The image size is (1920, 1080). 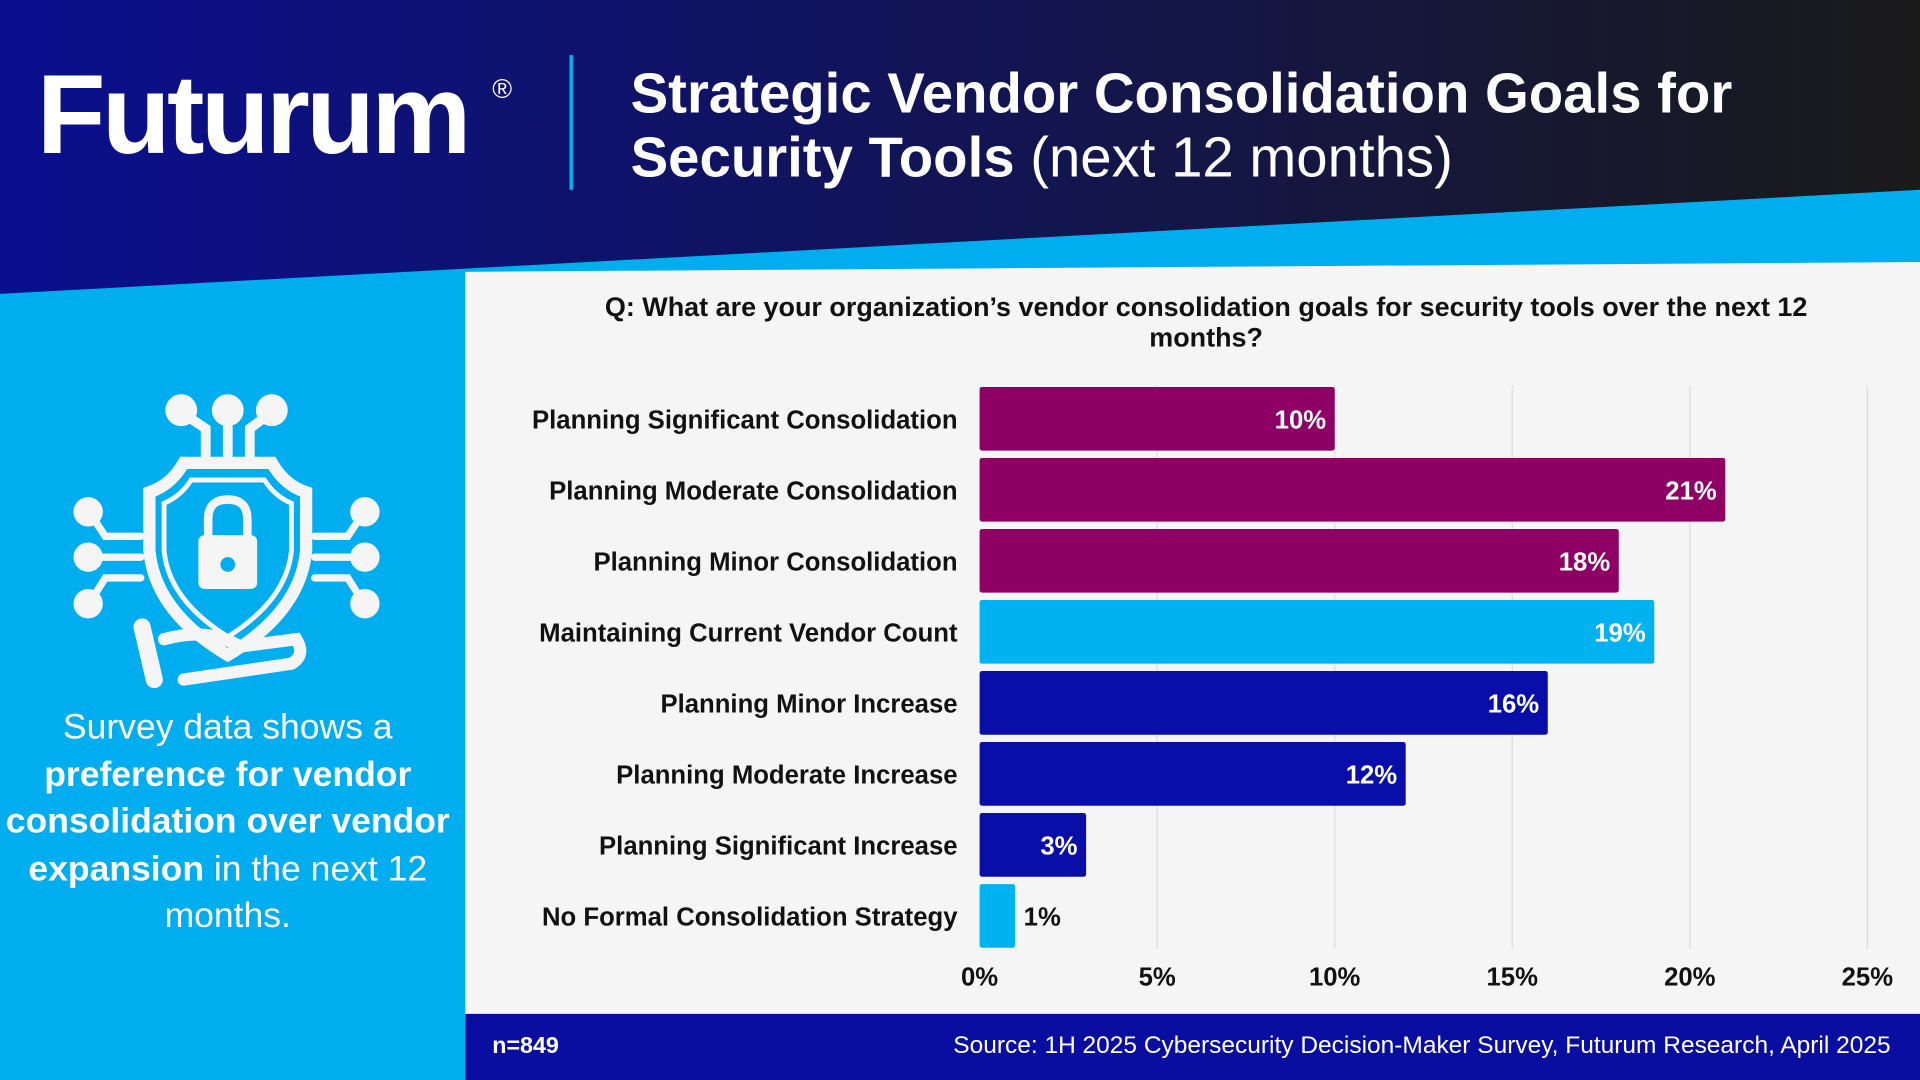 What do you see at coordinates (1335, 978) in the screenshot?
I see `x-tick-label: 10%` at bounding box center [1335, 978].